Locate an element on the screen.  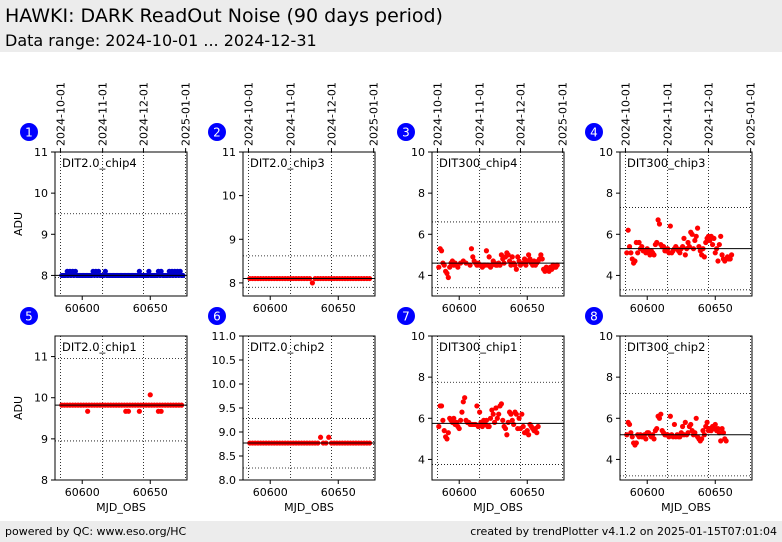
page-subtitle: Data range: 2024-10-01 ... 2024-12-31 is located at coordinates (161, 40).